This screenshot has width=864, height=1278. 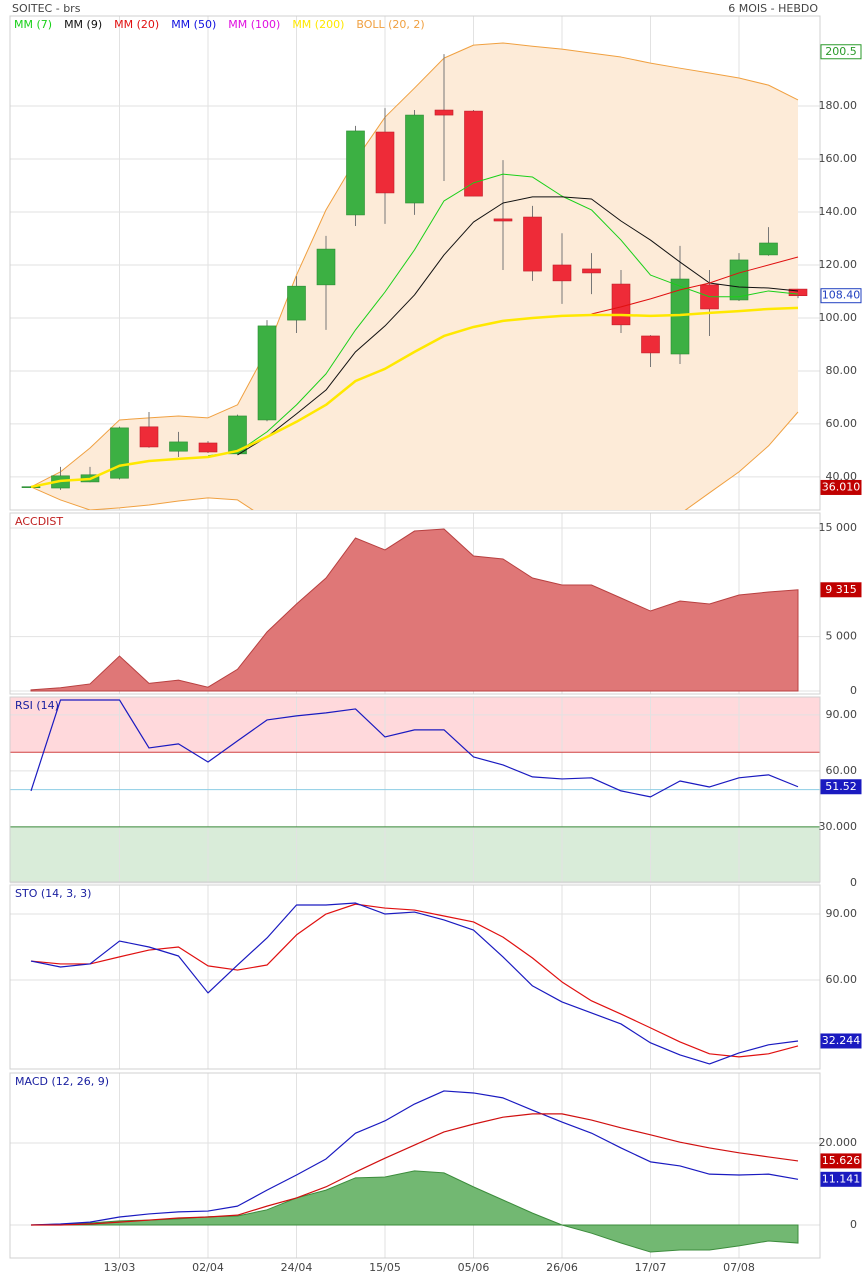 What do you see at coordinates (390, 24) in the screenshot?
I see `legend-entry: BOLL (20, 2)` at bounding box center [390, 24].